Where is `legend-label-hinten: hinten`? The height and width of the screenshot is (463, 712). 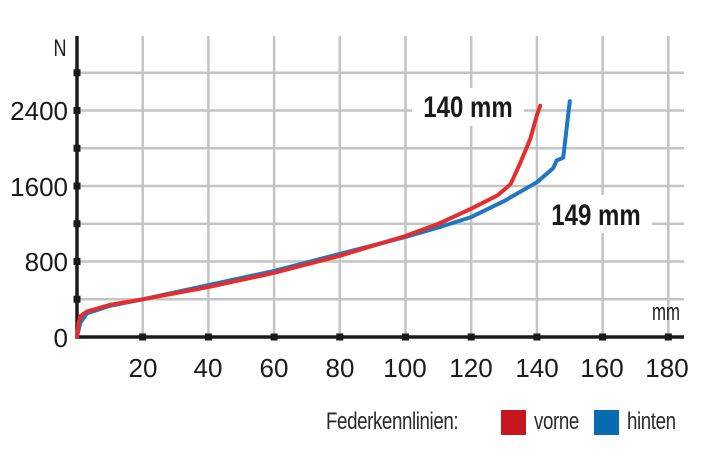 legend-label-hinten: hinten is located at coordinates (651, 421).